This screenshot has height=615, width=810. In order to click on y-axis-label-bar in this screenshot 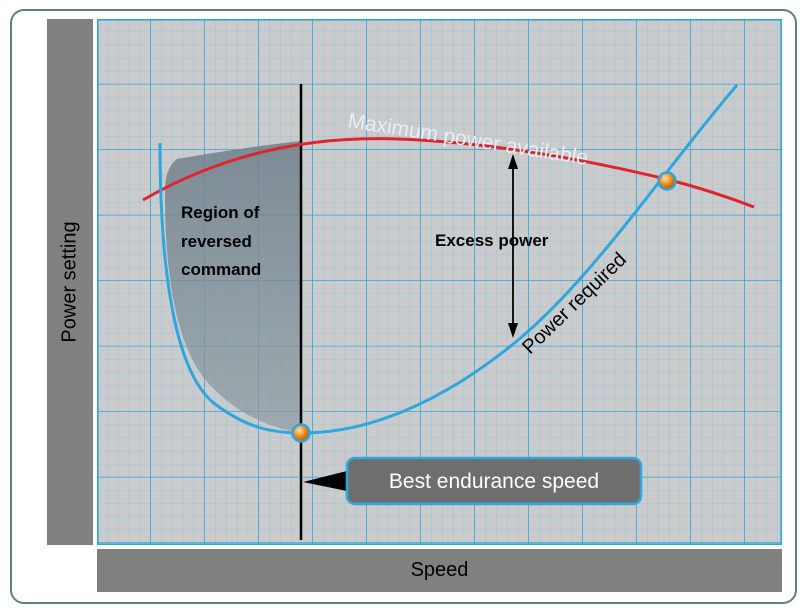, I will do `click(70, 282)`.